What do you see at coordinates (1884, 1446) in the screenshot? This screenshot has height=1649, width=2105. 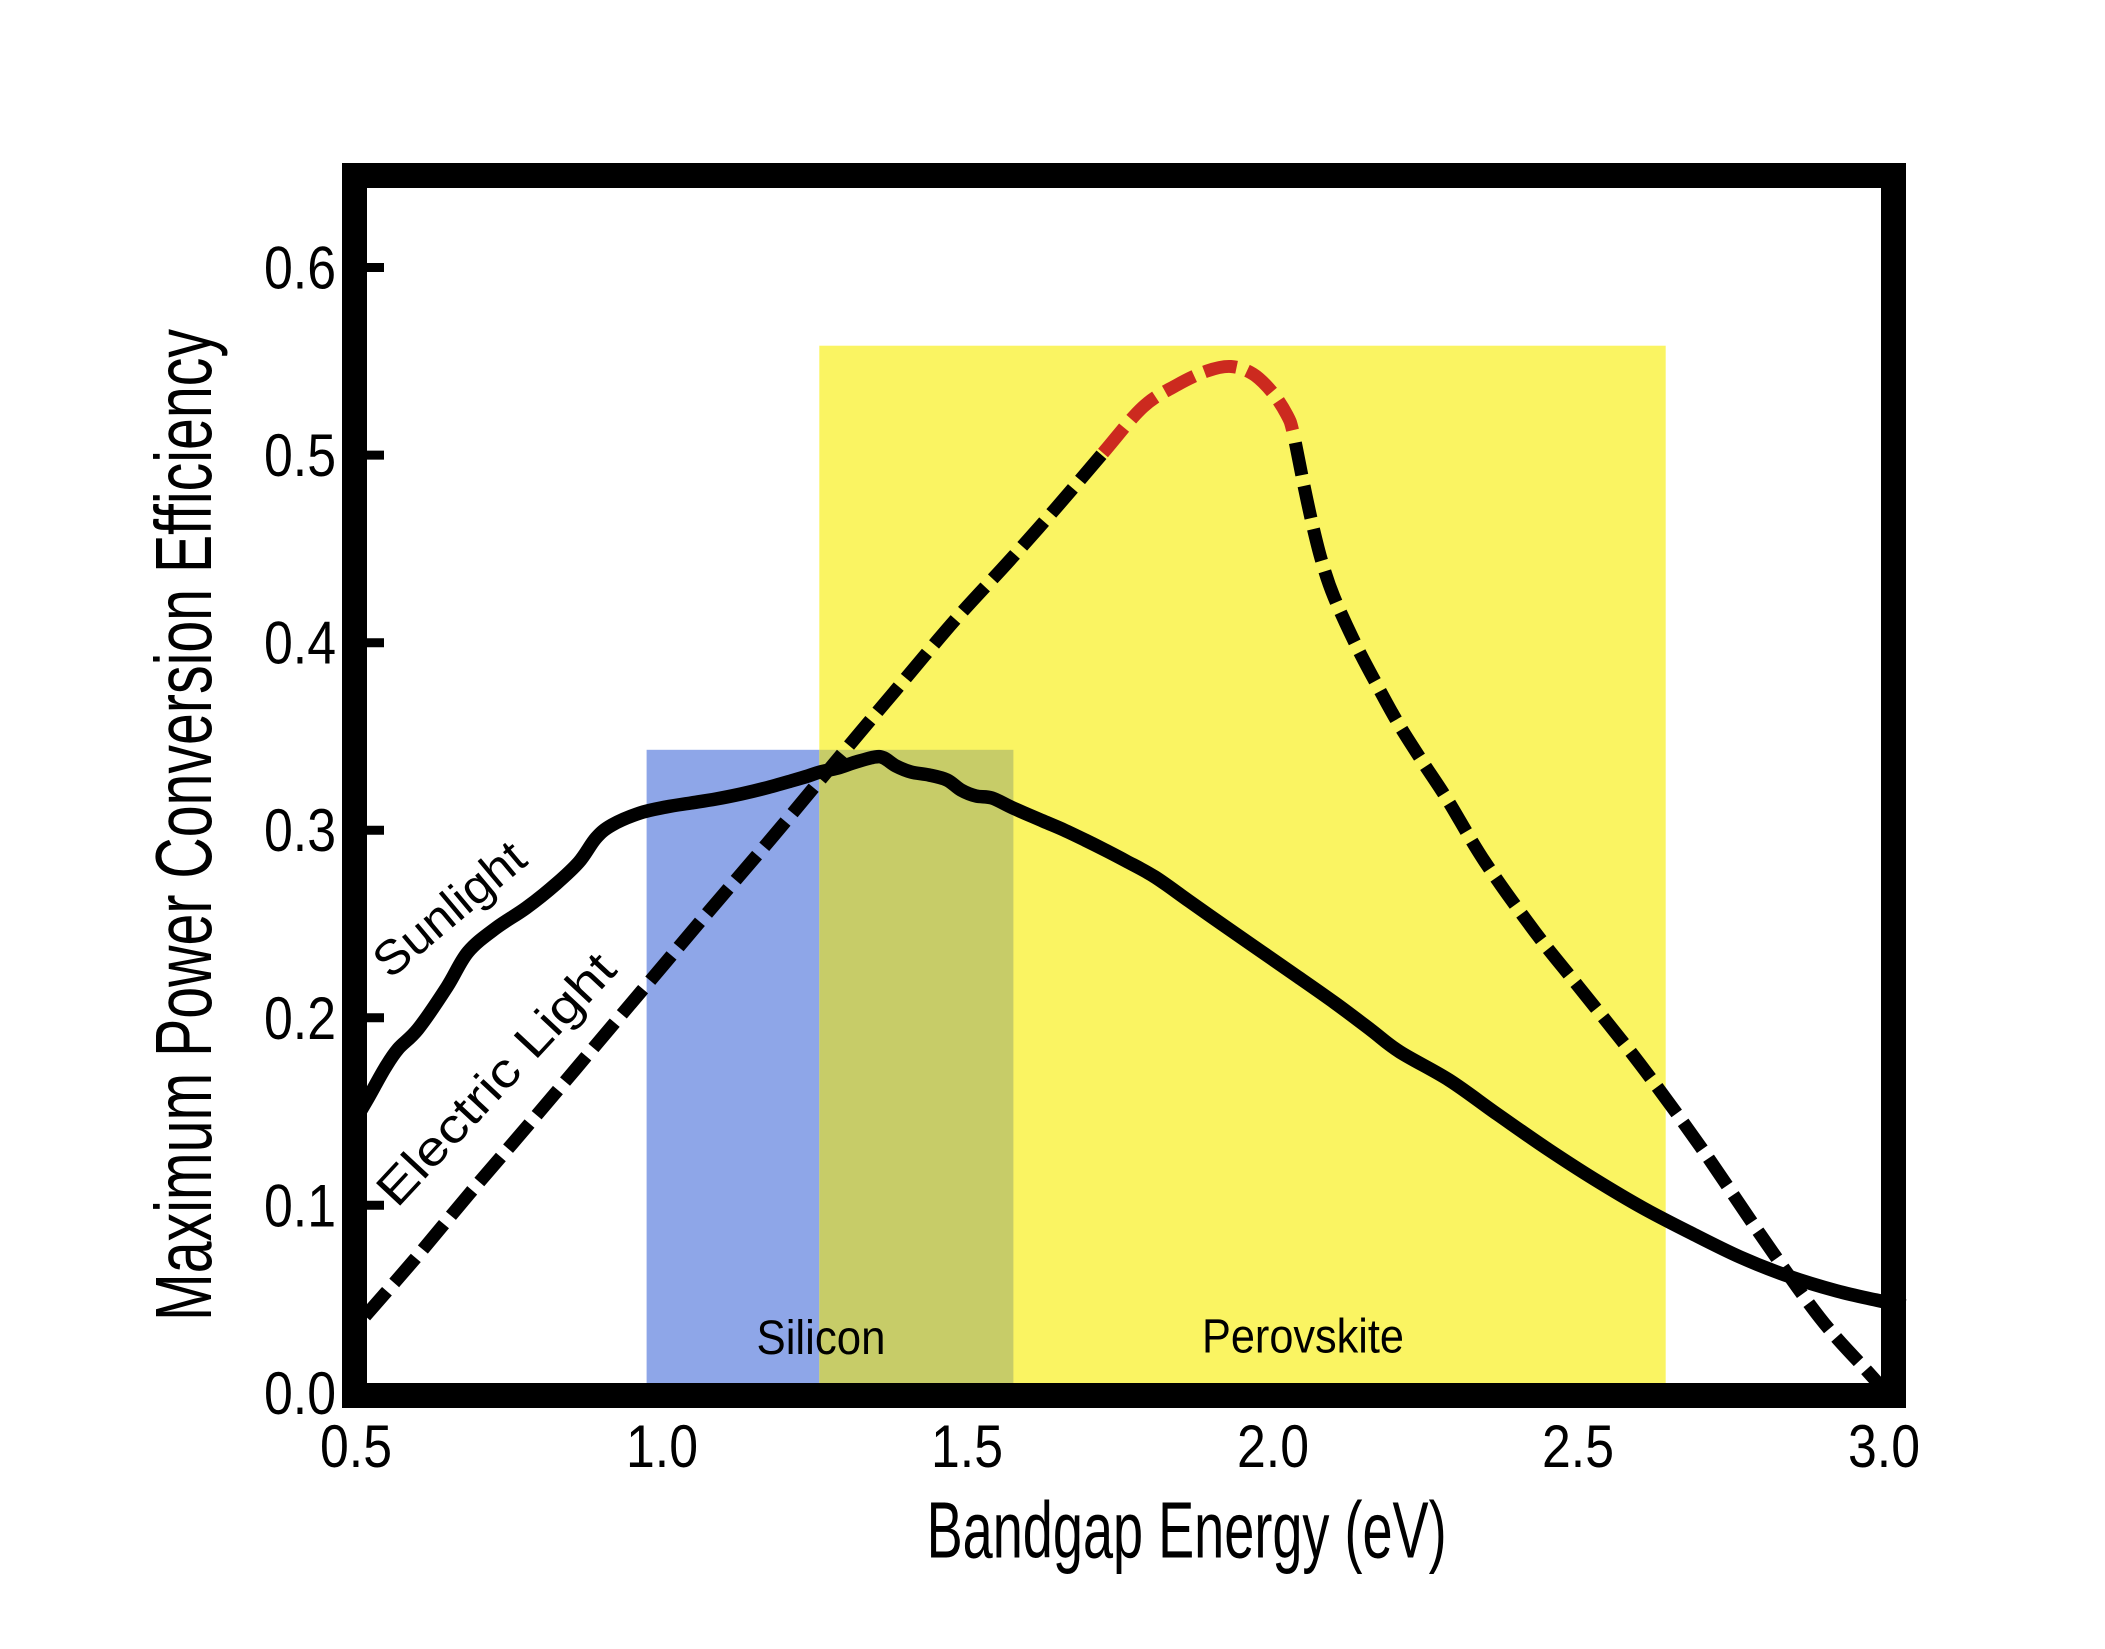 I see `svg-text: 3.0` at bounding box center [1884, 1446].